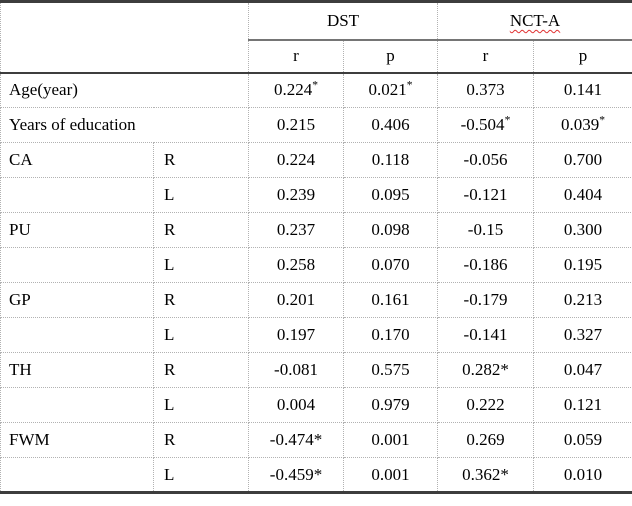 This screenshot has width=632, height=506. I want to click on row-label-cell: Age(year), so click(124, 90).